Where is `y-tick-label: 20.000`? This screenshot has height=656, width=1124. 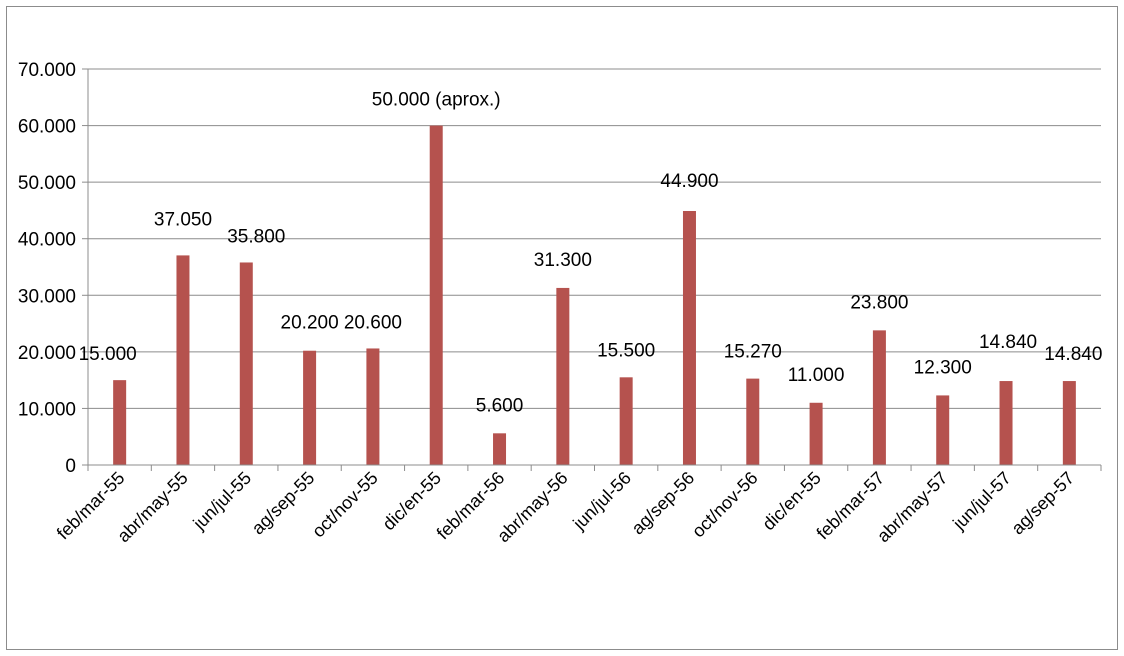 y-tick-label: 20.000 is located at coordinates (47, 353).